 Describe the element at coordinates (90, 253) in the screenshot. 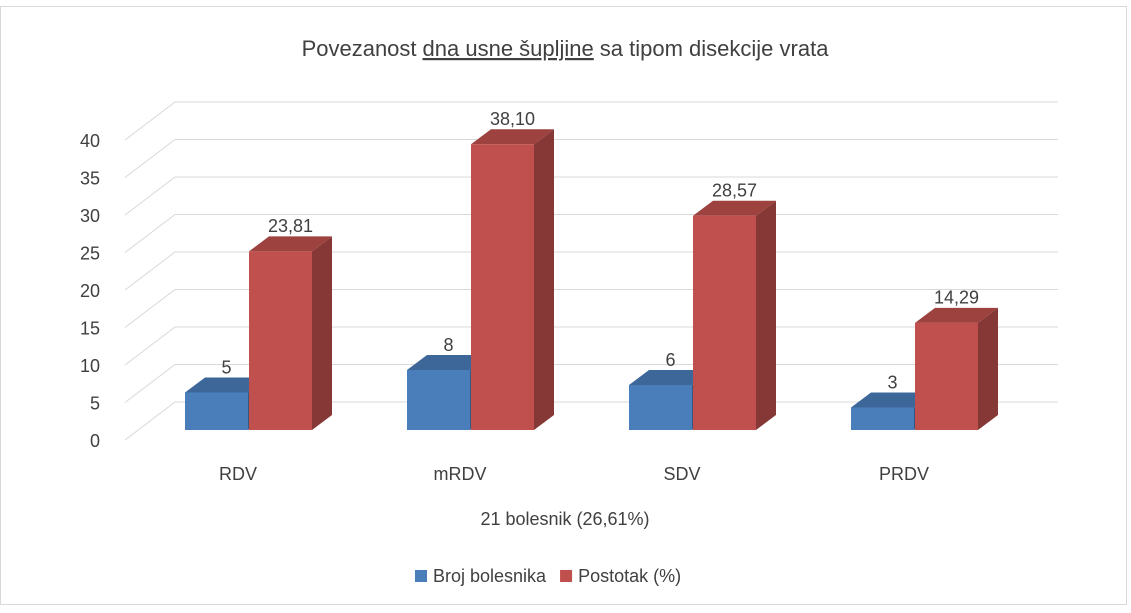

I see `y-tick-label: 25` at that location.